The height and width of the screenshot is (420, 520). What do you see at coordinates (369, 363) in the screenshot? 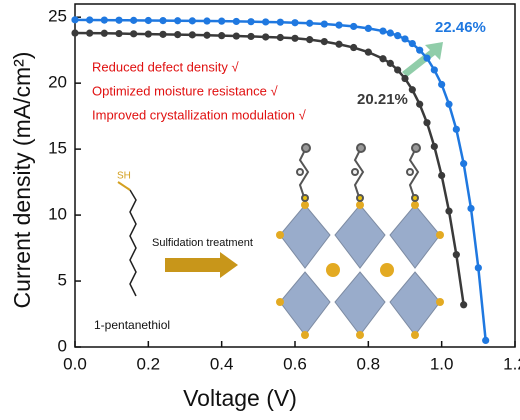
I see `x-tick-label: 0.8` at bounding box center [369, 363].